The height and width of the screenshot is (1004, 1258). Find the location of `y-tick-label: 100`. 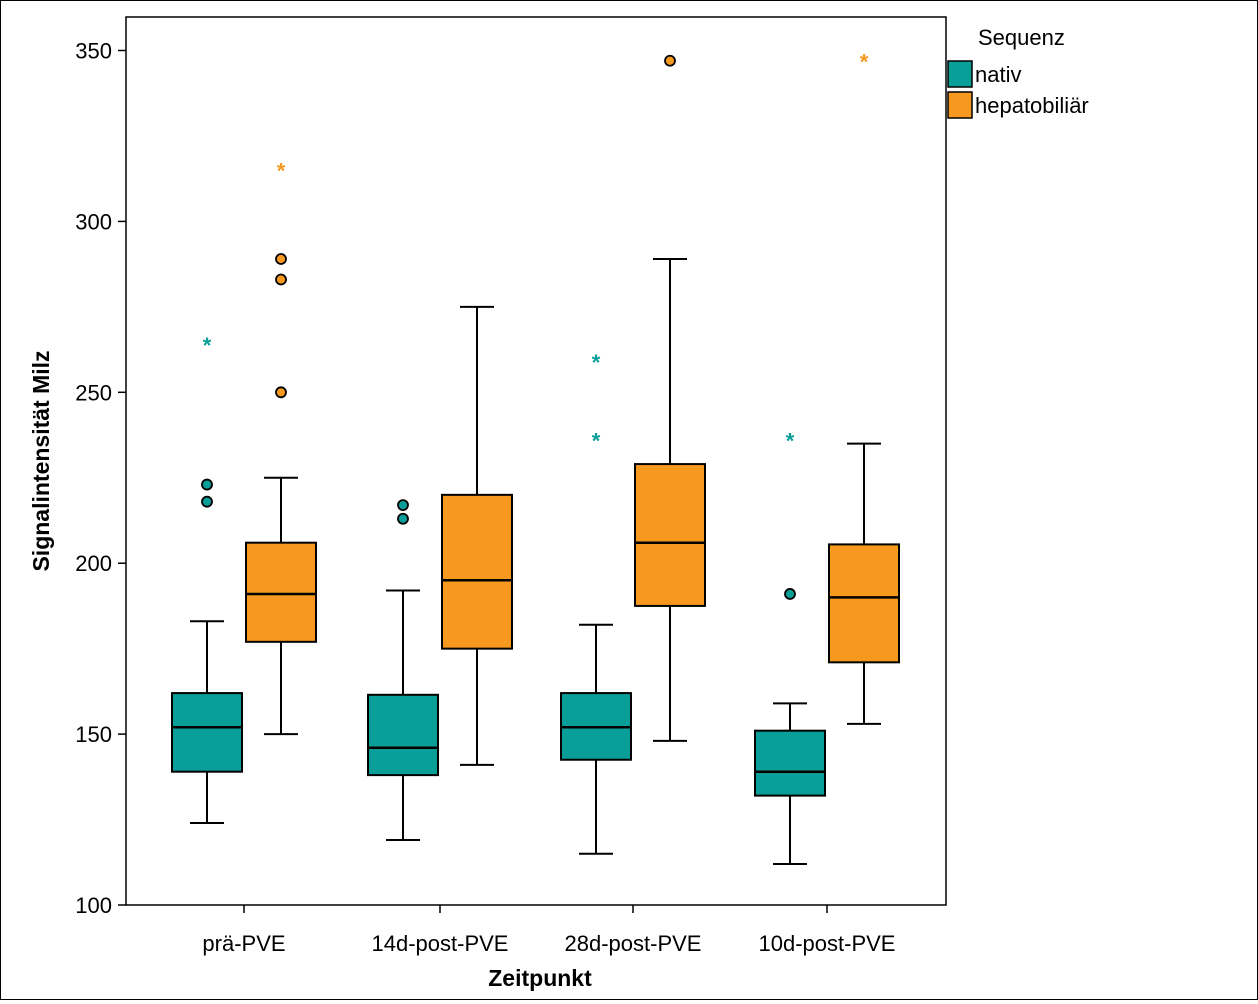

y-tick-label: 100 is located at coordinates (93, 905).